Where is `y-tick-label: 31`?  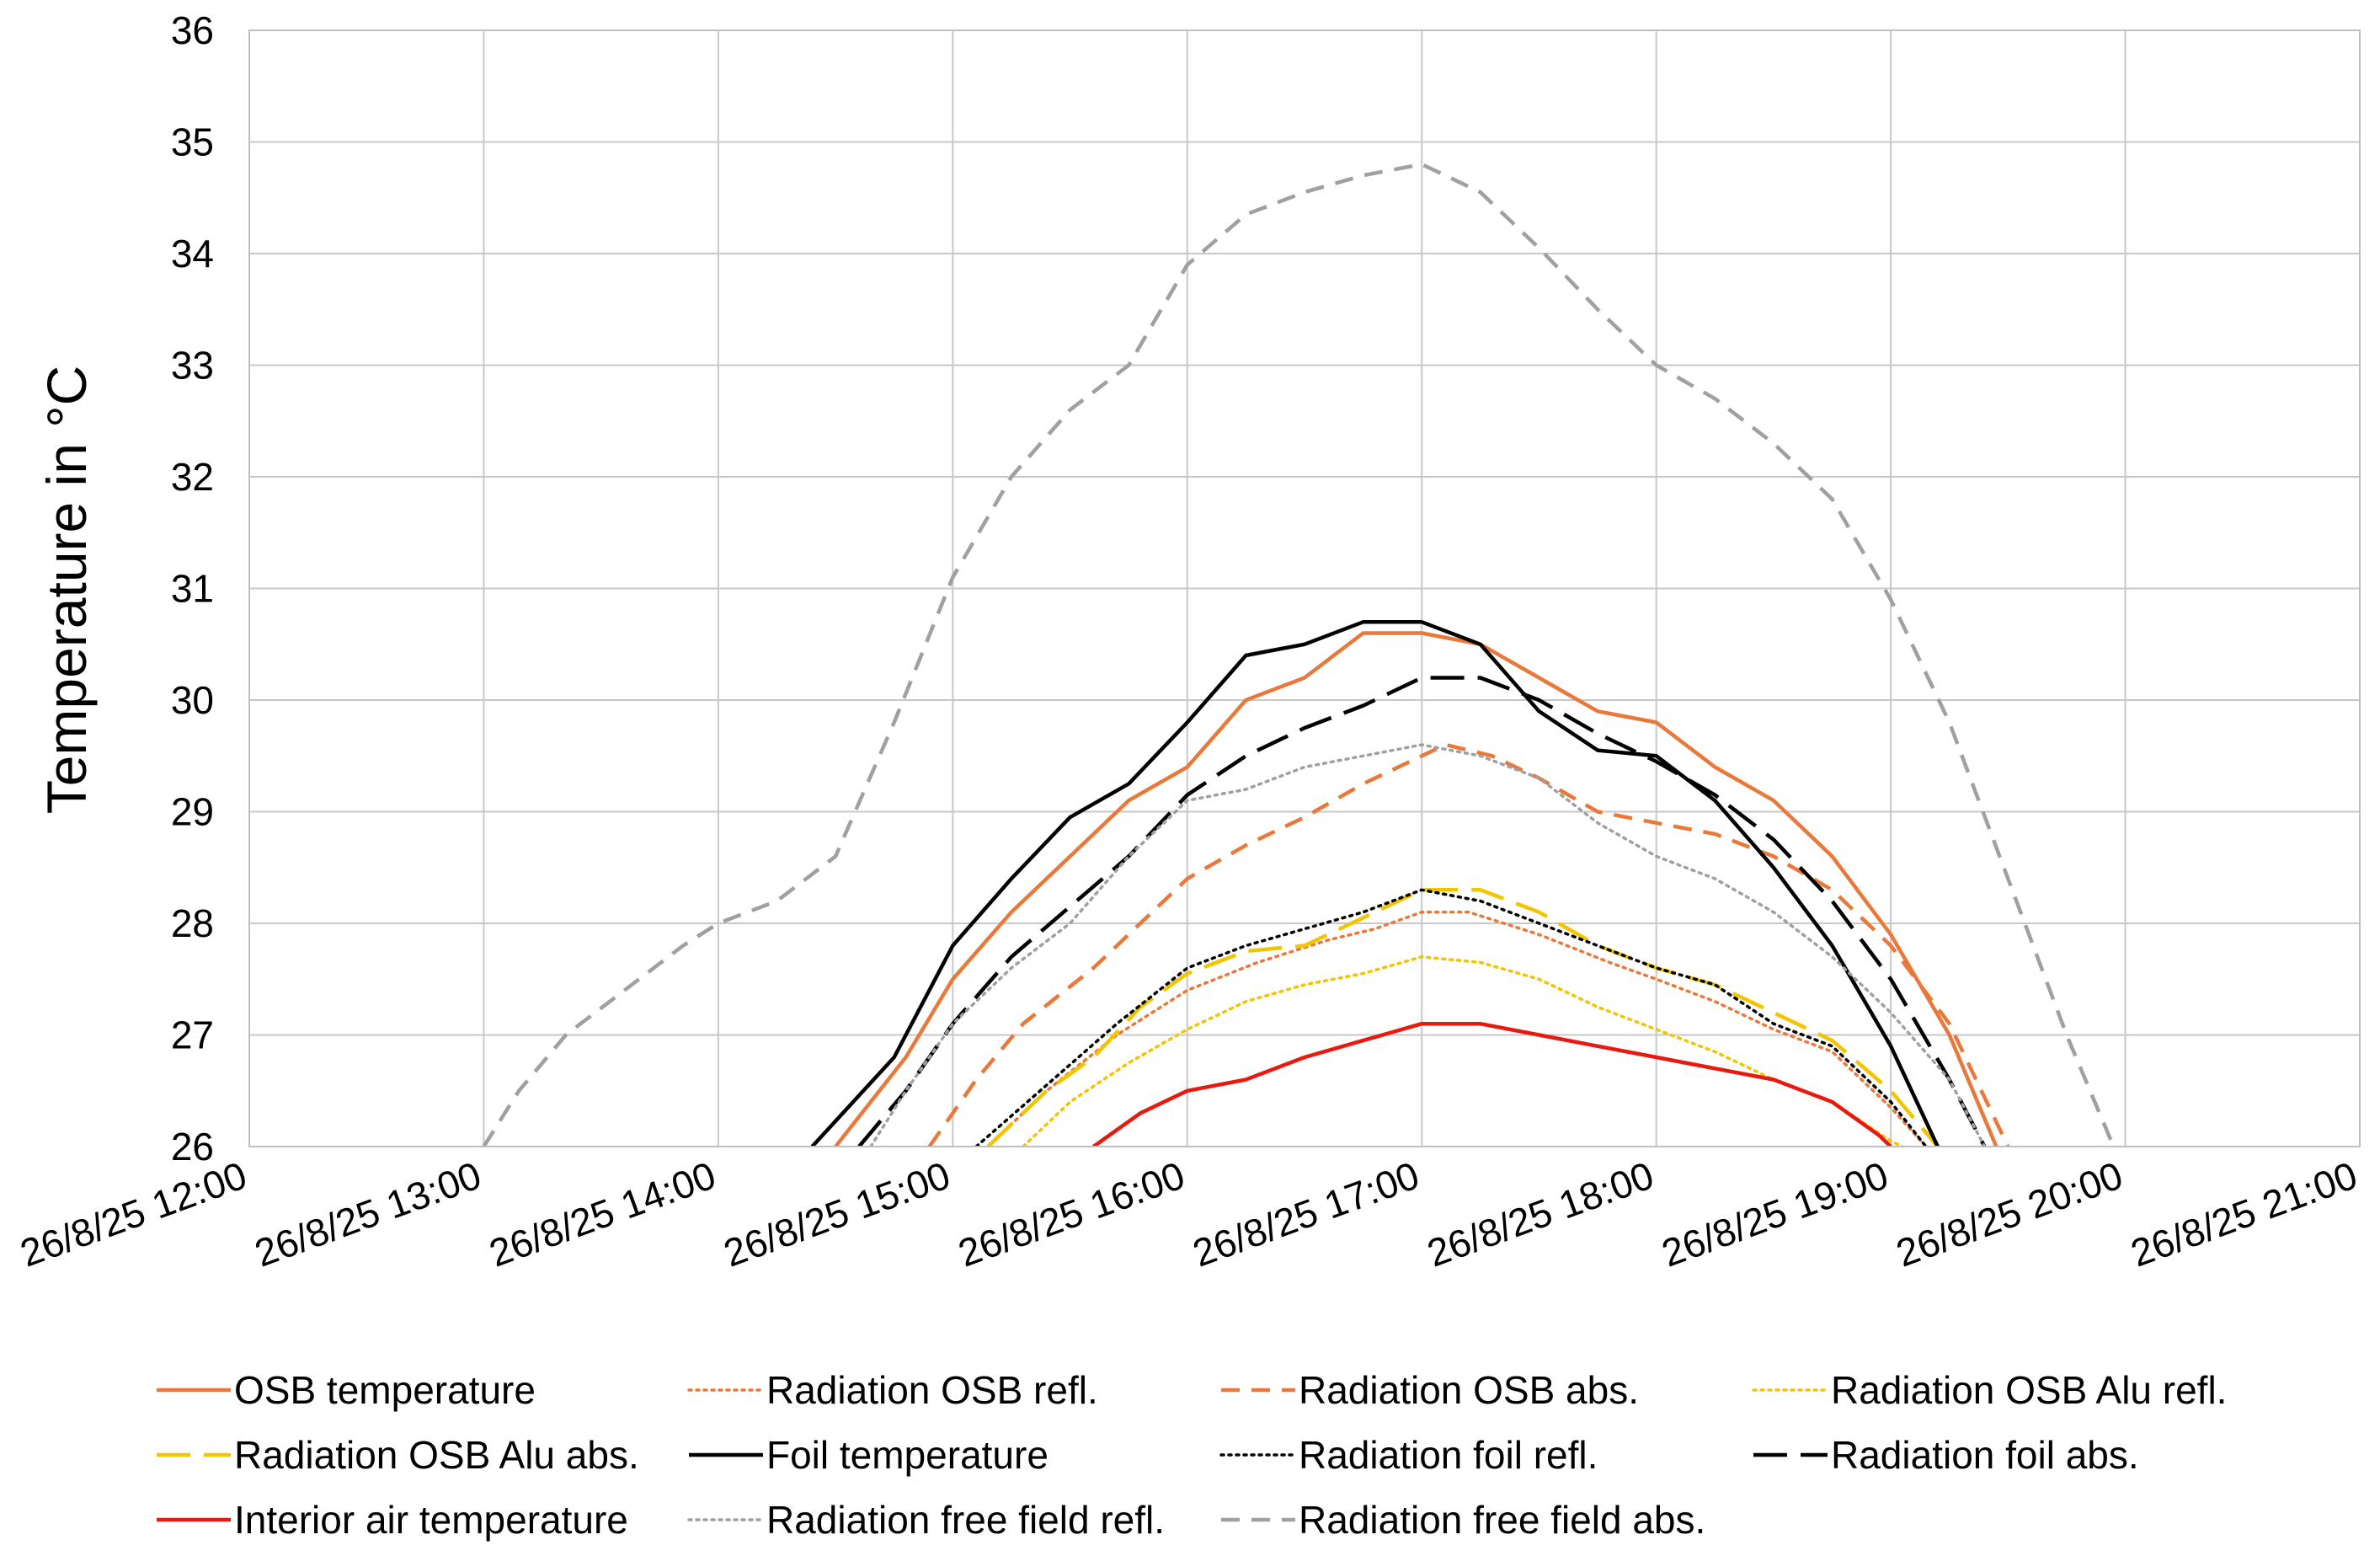
y-tick-label: 31 is located at coordinates (192, 589).